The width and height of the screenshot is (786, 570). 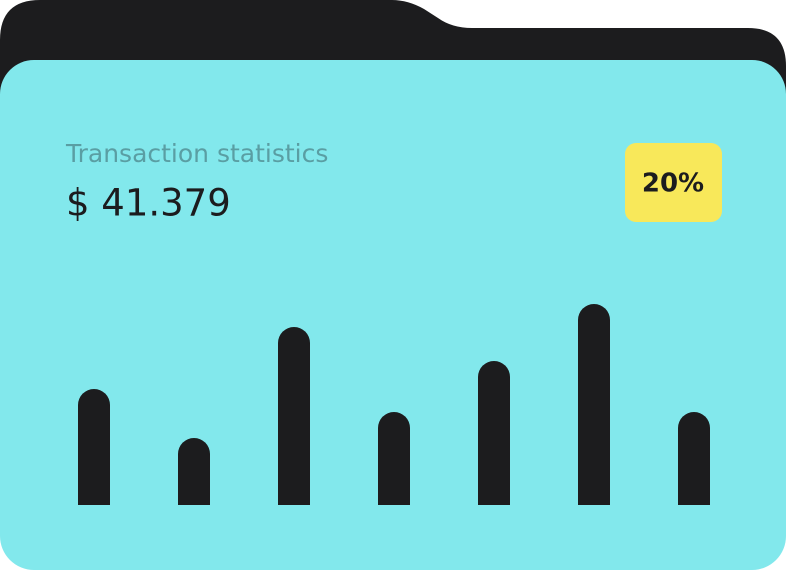 I want to click on badge, so click(x=673, y=182).